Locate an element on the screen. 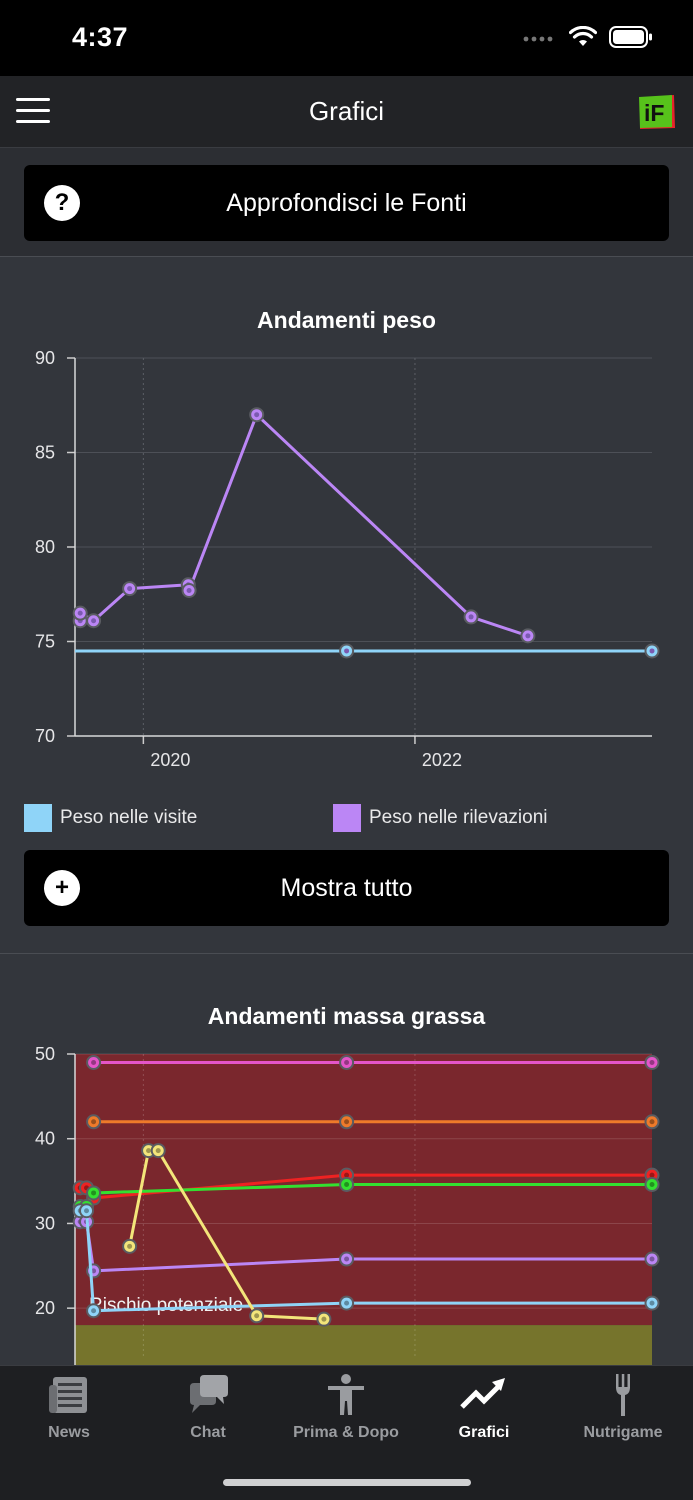 This screenshot has height=1500, width=693. hamburger-menu-icon is located at coordinates (33, 112).